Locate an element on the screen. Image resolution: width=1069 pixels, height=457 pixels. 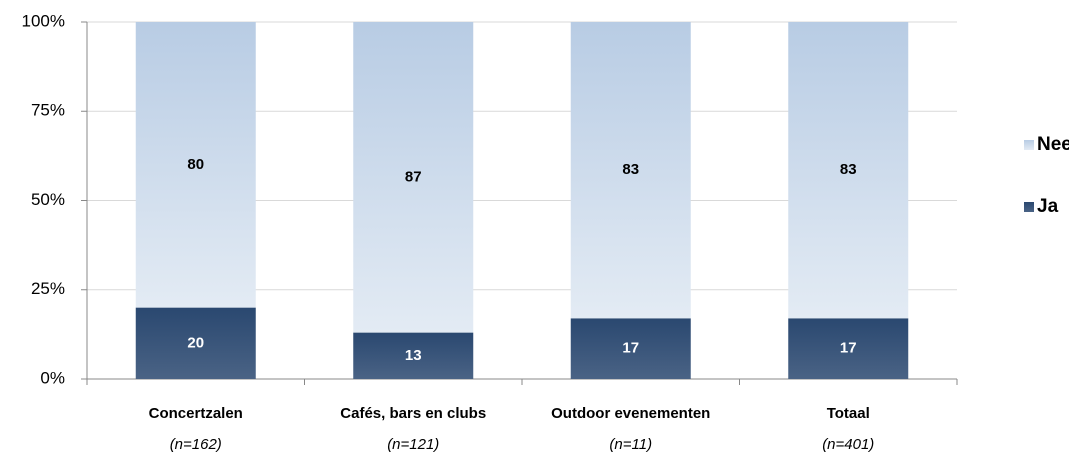
x-tick-sublabel: (n=401) is located at coordinates (848, 444).